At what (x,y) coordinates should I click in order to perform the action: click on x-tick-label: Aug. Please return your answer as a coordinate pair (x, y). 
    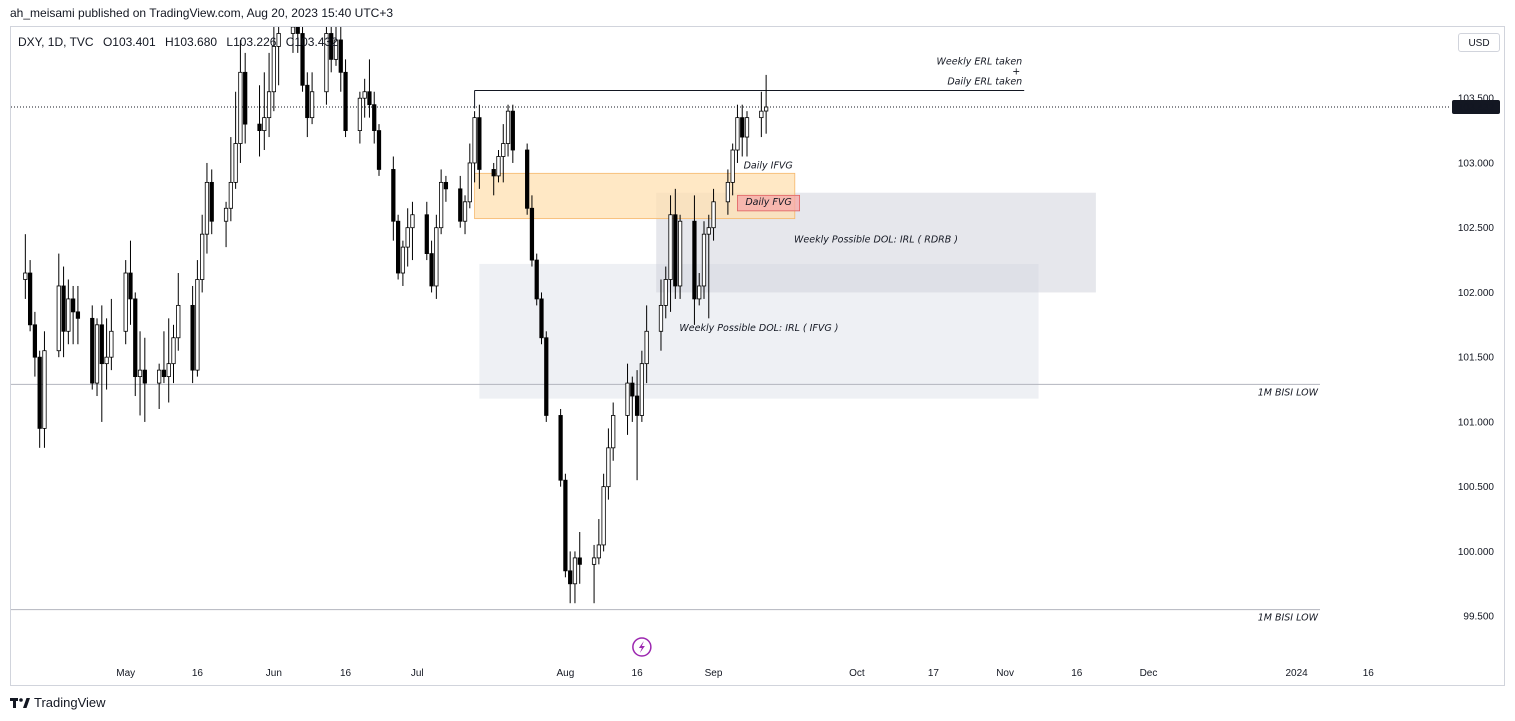
    Looking at the image, I should click on (565, 673).